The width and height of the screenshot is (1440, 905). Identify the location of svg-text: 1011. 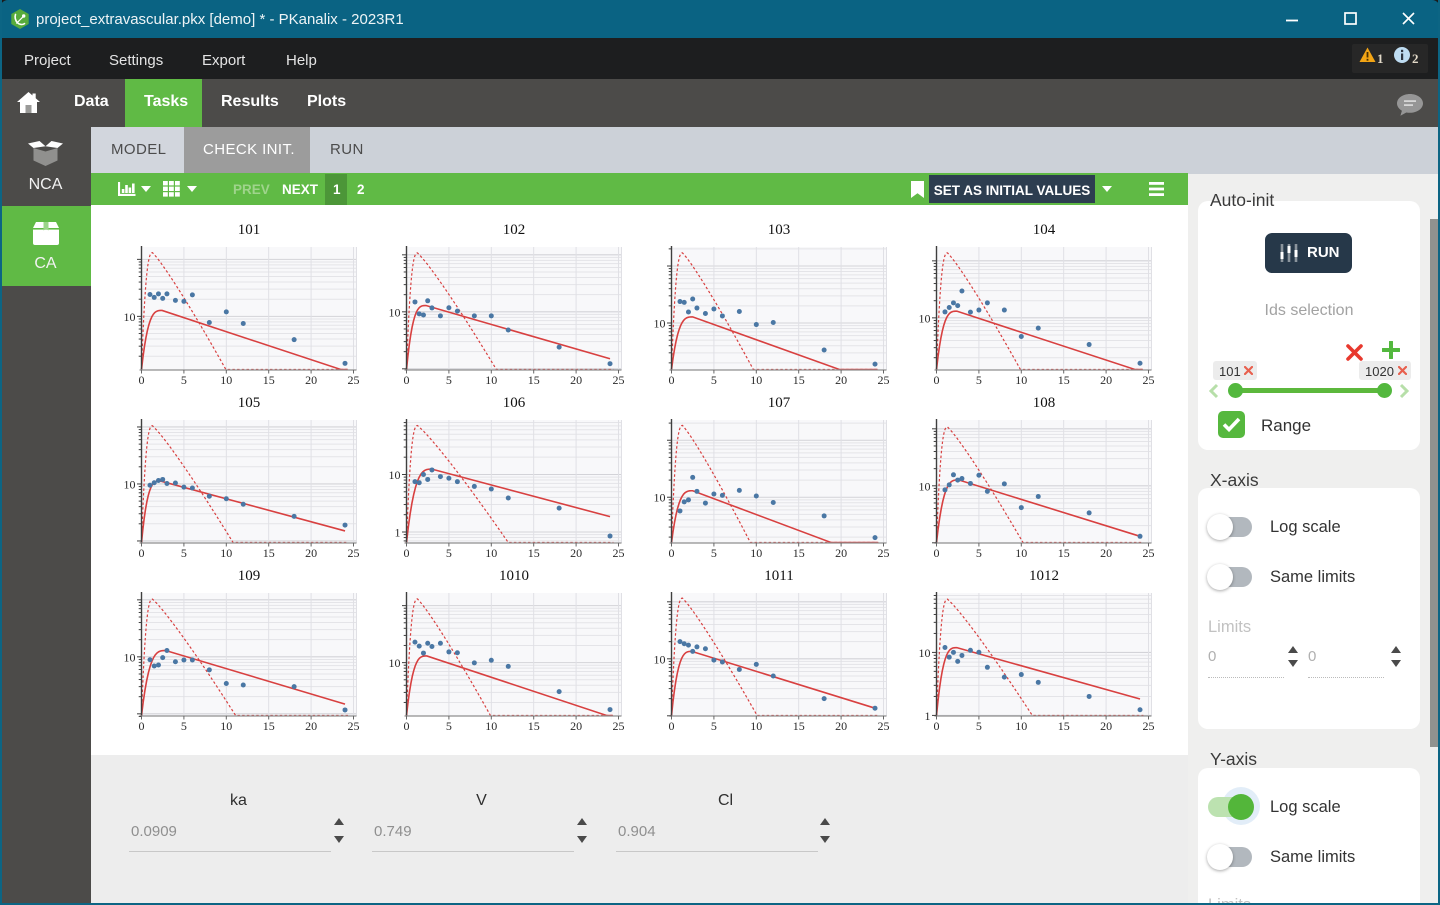
(778, 576).